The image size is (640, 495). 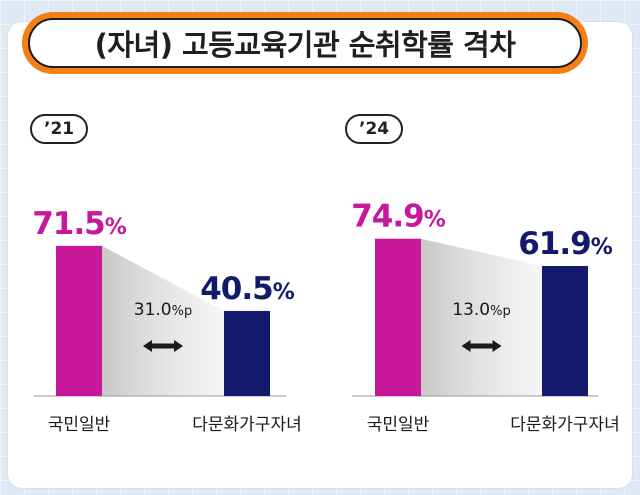 What do you see at coordinates (247, 289) in the screenshot?
I see `value-label: 40.5%` at bounding box center [247, 289].